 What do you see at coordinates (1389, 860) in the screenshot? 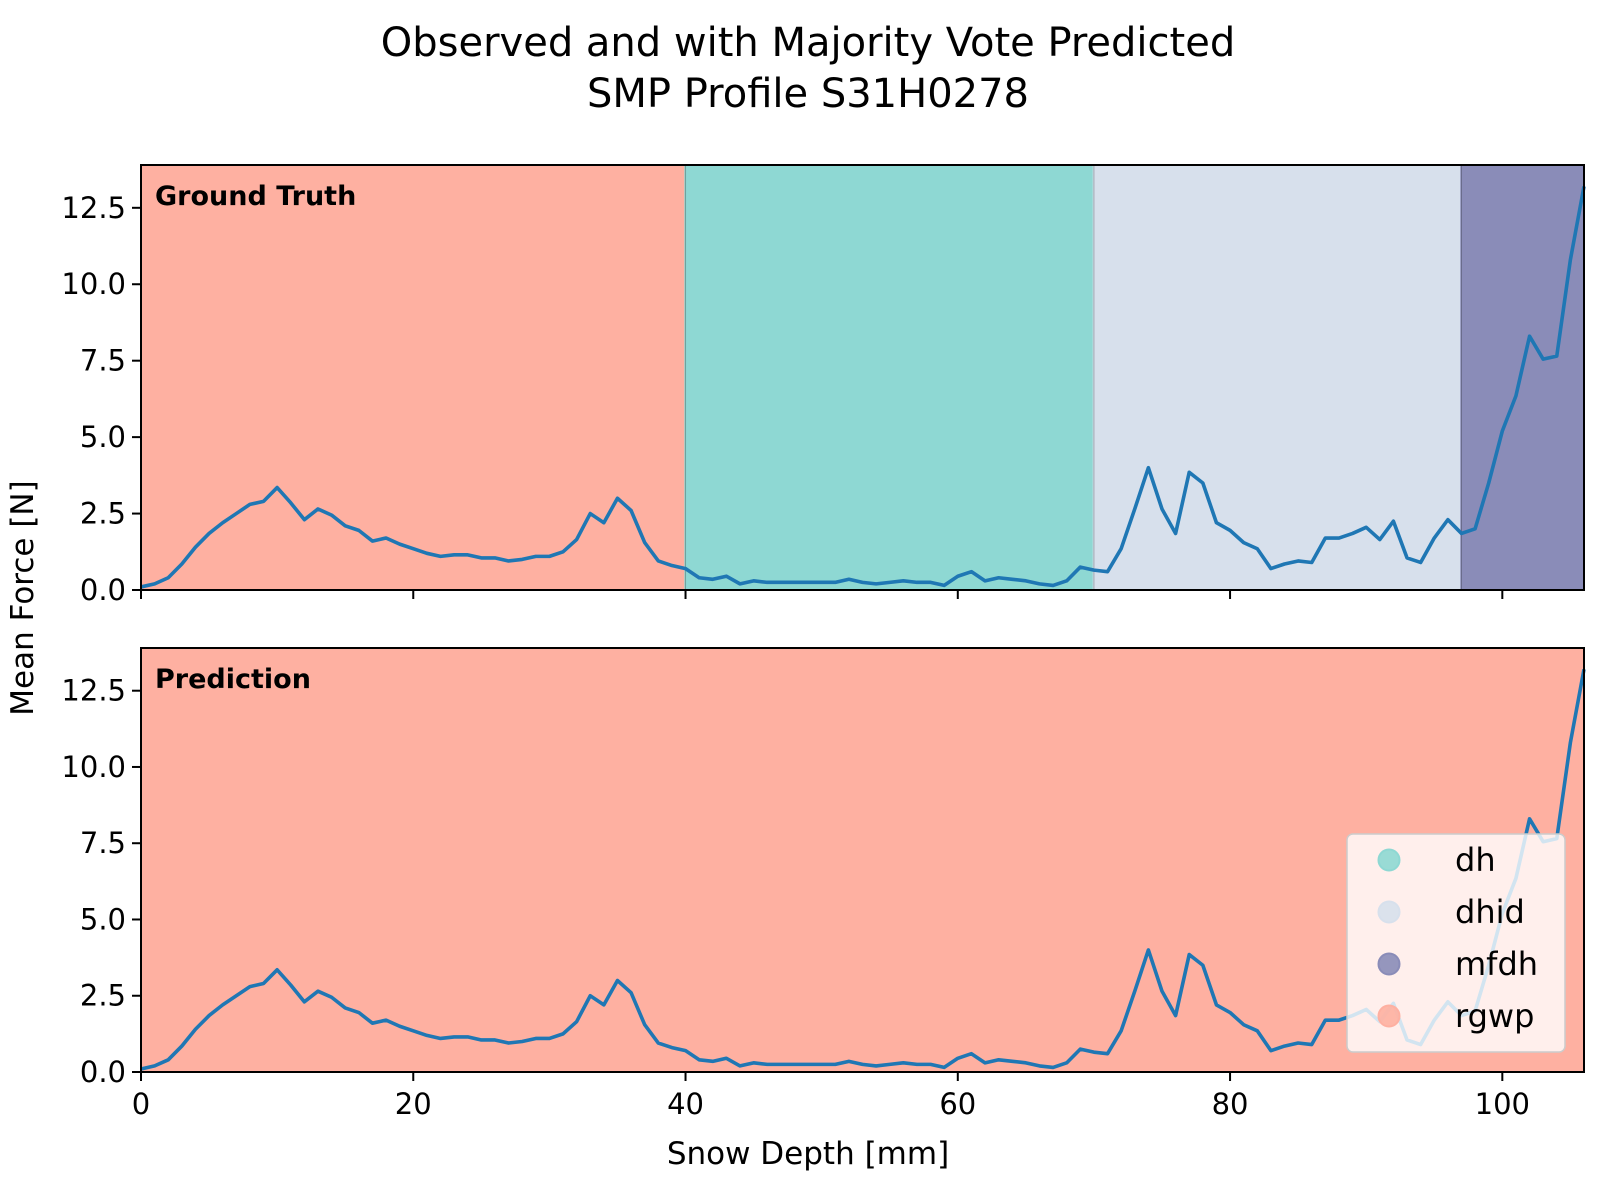
I see `legend-marker-dh` at bounding box center [1389, 860].